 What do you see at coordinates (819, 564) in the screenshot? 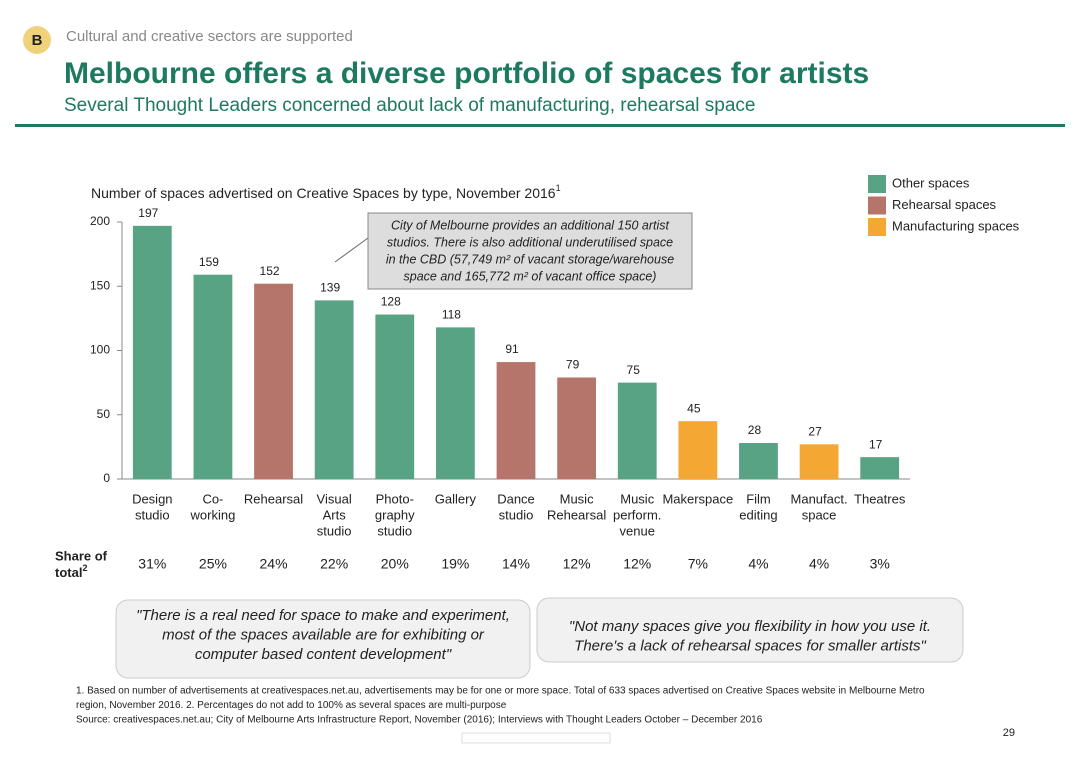
I see `share-label: 4%` at bounding box center [819, 564].